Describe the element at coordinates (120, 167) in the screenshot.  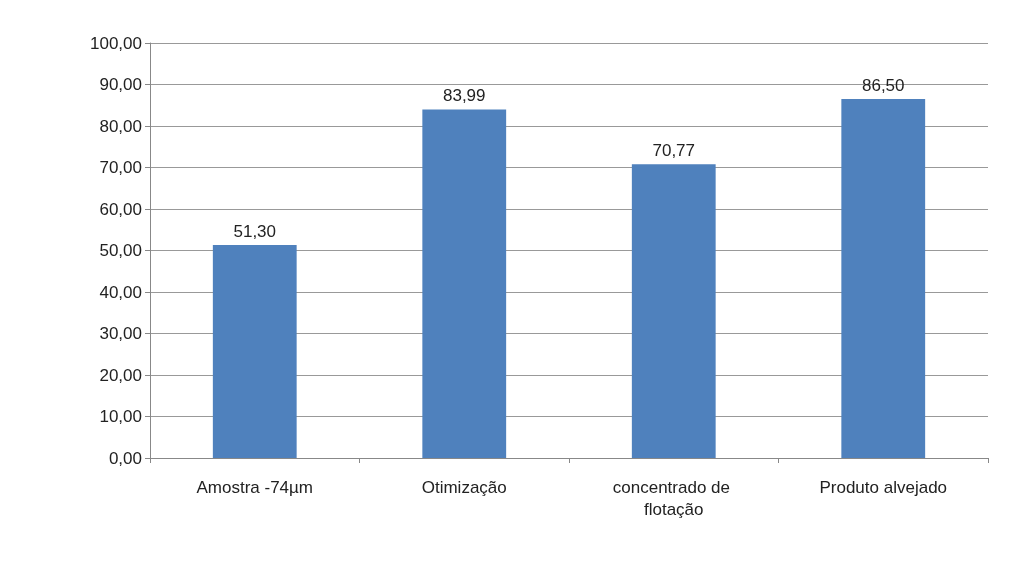
I see `y-tick-label: 70,00` at that location.